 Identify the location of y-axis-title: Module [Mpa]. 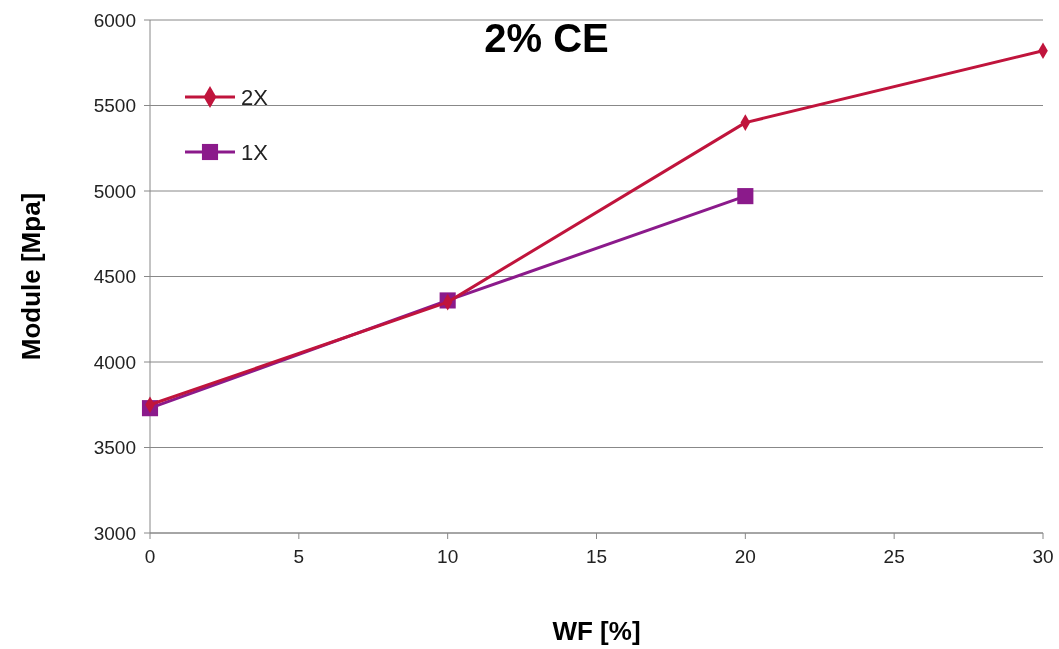
(31, 276).